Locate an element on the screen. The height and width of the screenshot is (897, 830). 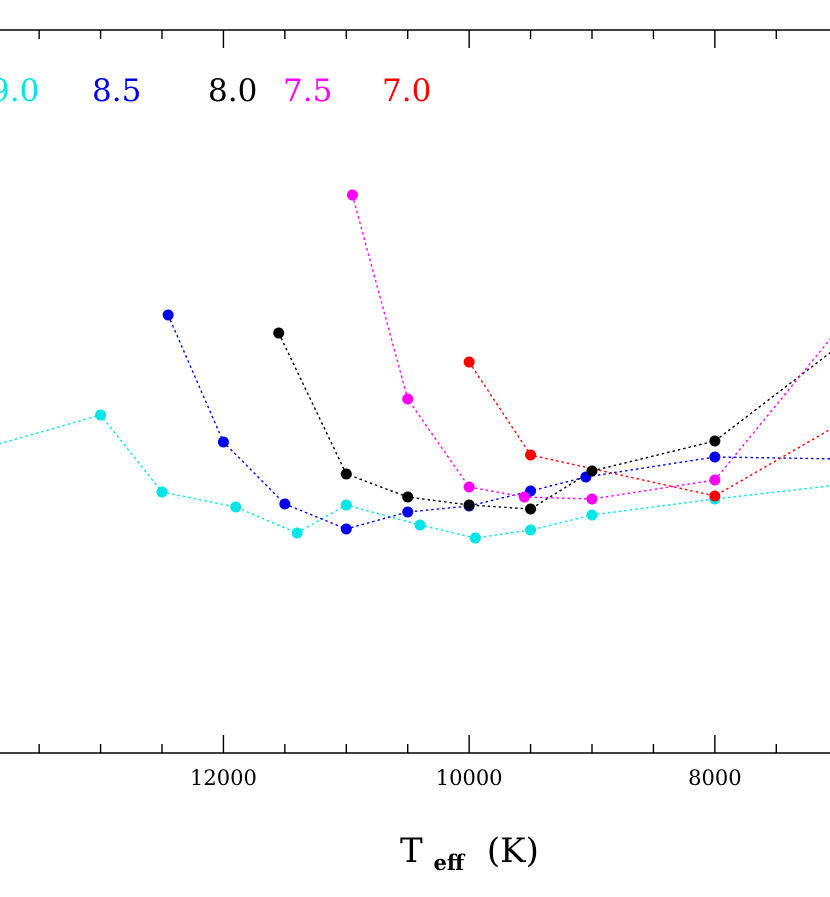
x-tick-label: 8000 is located at coordinates (714, 778).